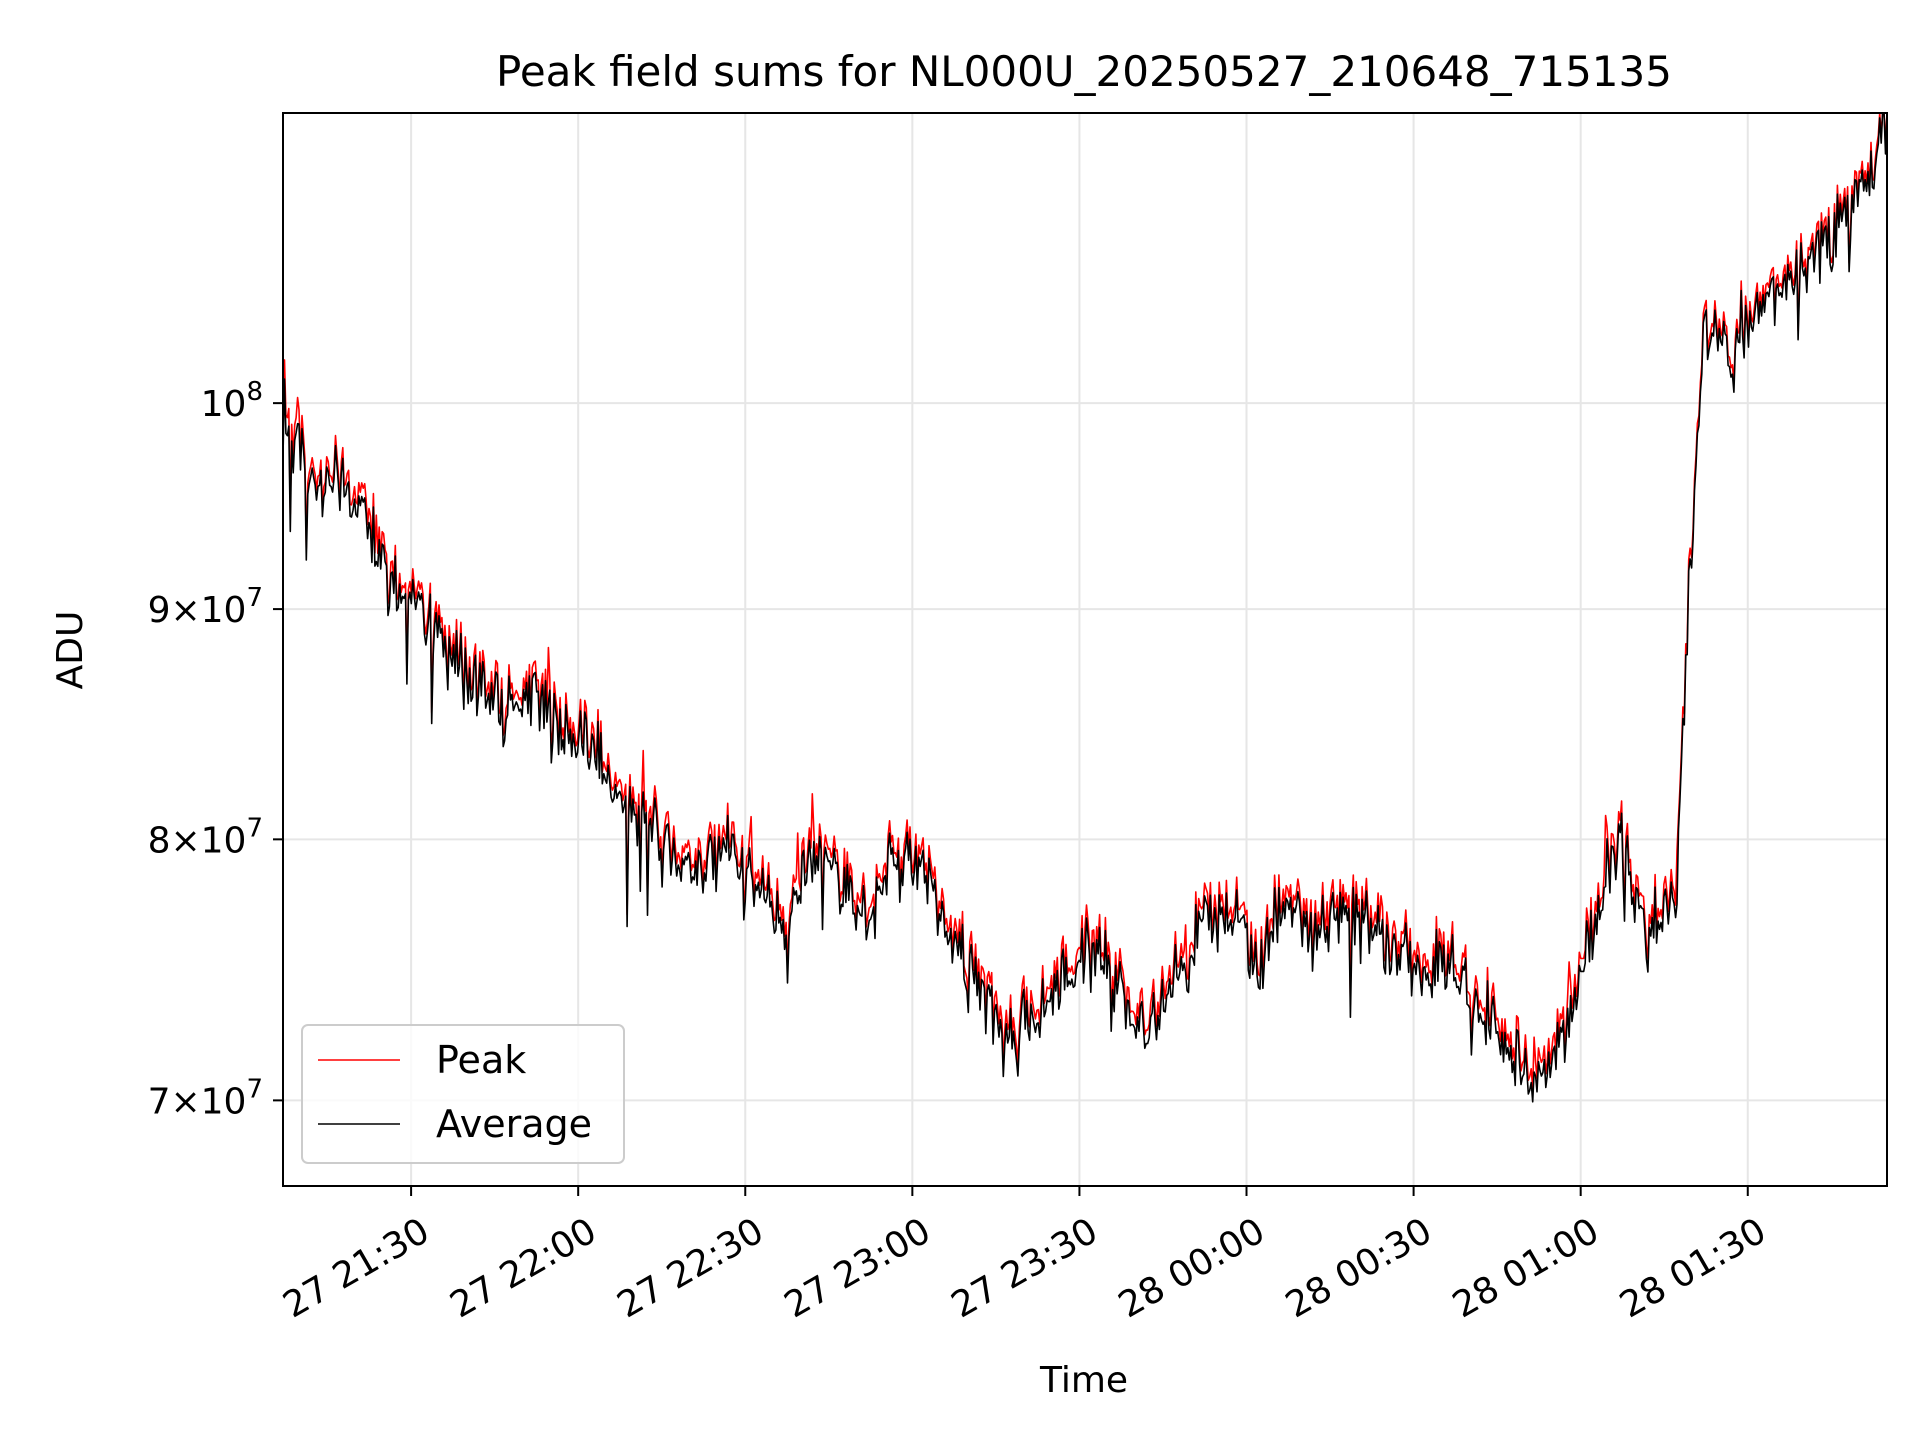  Describe the element at coordinates (215, 749) in the screenshot. I see `y-axis: 108 9×107 8×107 7×107` at that location.